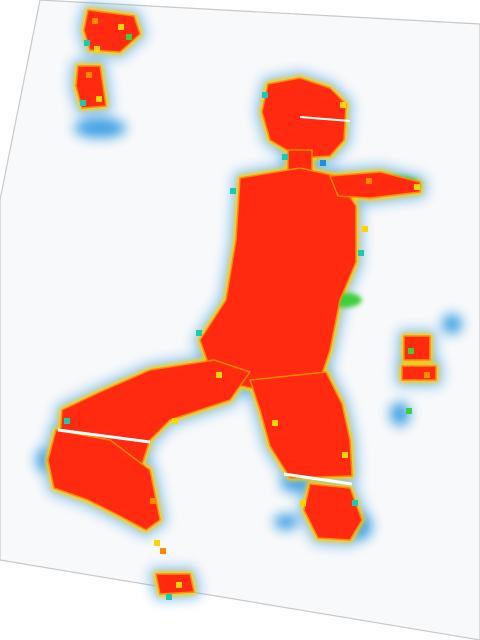  What do you see at coordinates (301, 425) in the screenshot?
I see `core-rightLeg` at bounding box center [301, 425].